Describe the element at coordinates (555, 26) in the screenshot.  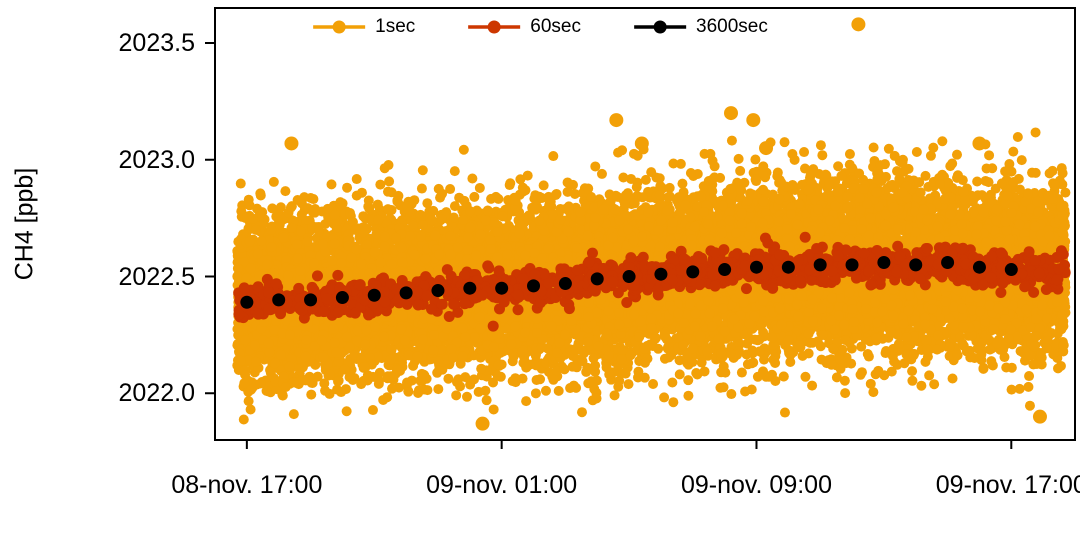
I see `legend-label: 60sec` at that location.